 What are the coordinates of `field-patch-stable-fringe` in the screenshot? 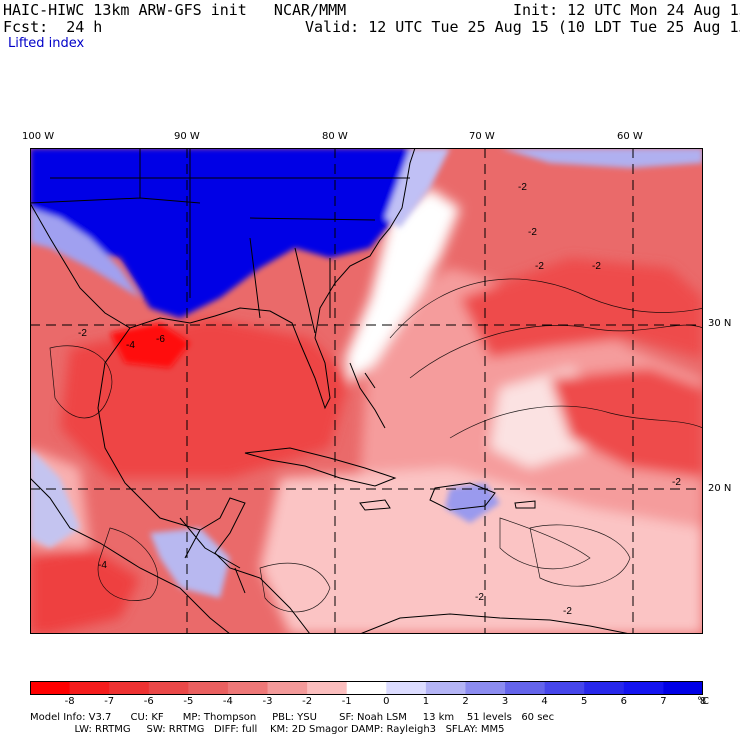 It's located at (85, 253).